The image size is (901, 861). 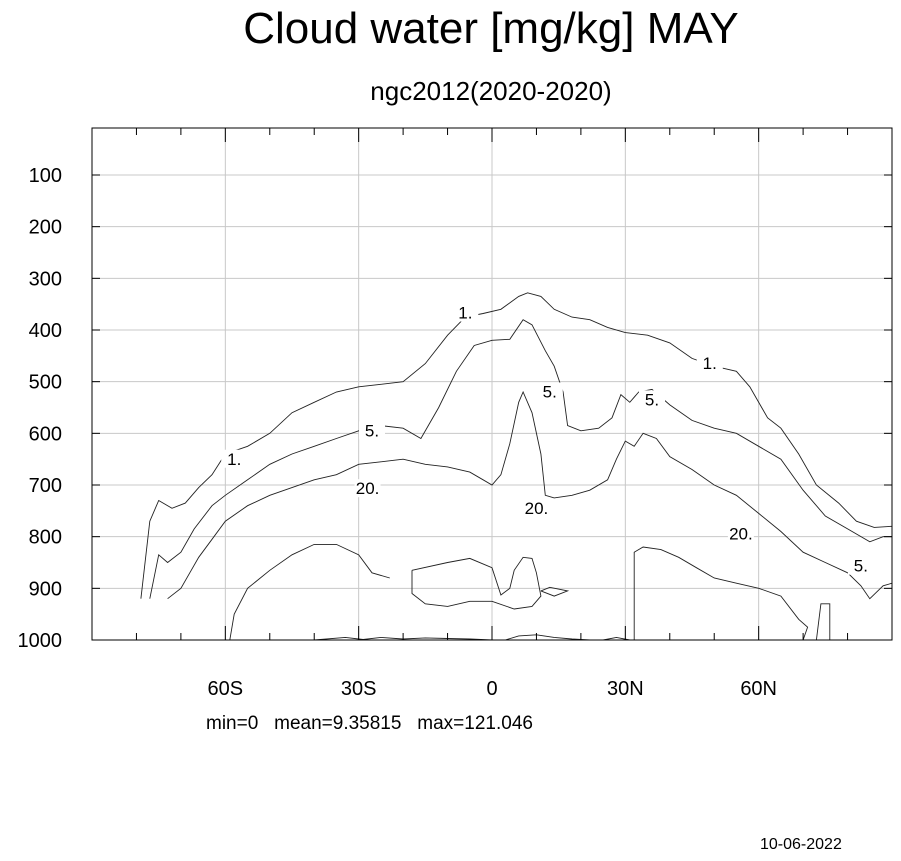 I want to click on contour-label-1-1: 1., so click(x=465, y=313).